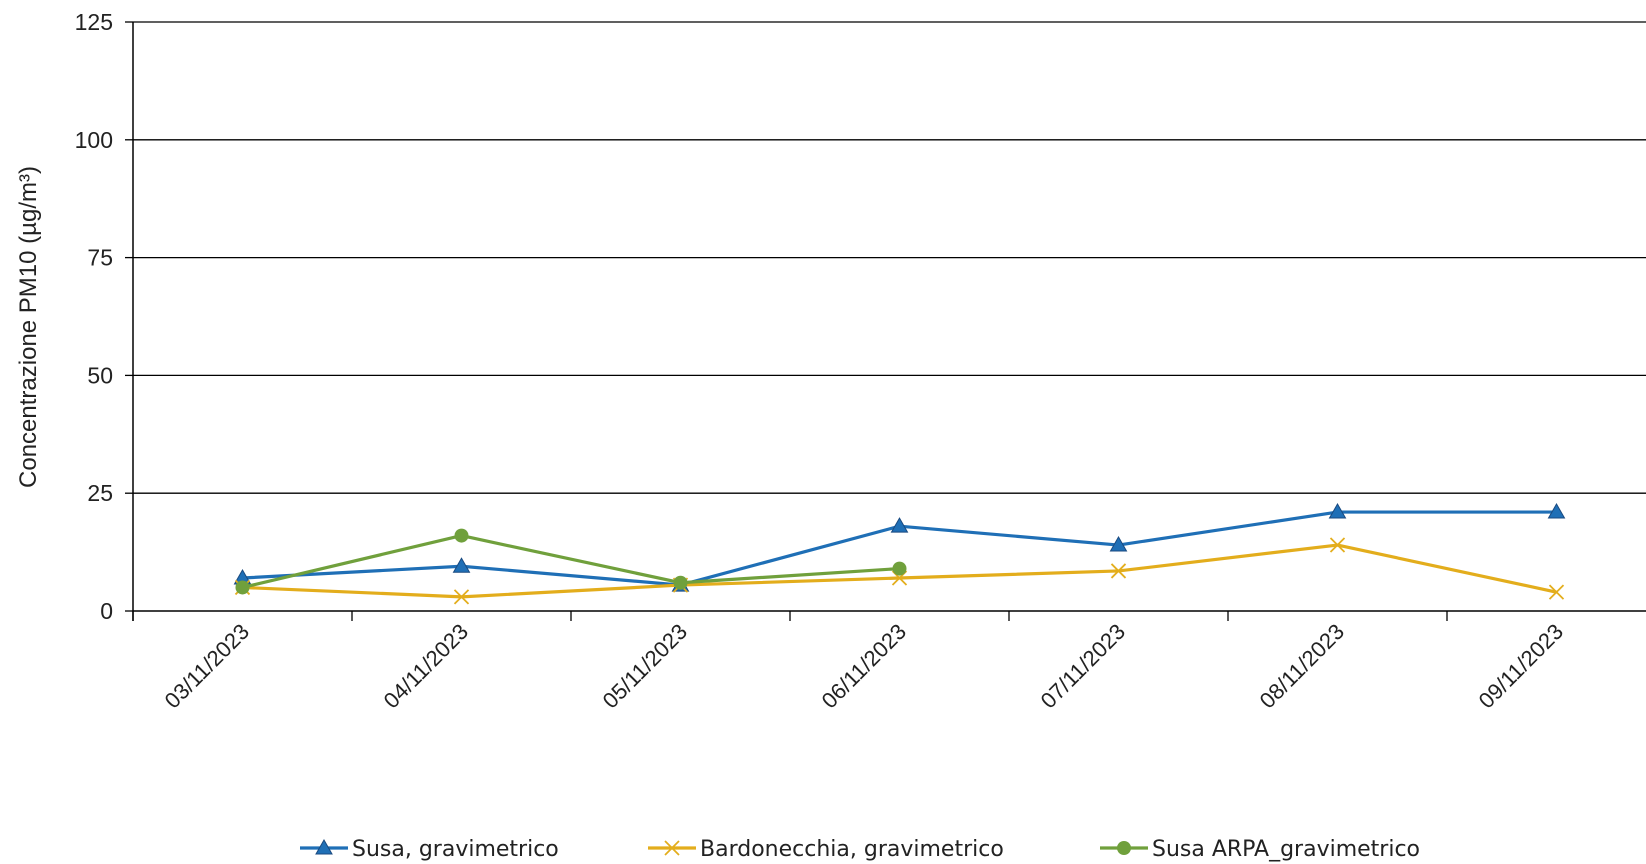 This screenshot has width=1646, height=864. I want to click on y-tick-label: 75, so click(100, 258).